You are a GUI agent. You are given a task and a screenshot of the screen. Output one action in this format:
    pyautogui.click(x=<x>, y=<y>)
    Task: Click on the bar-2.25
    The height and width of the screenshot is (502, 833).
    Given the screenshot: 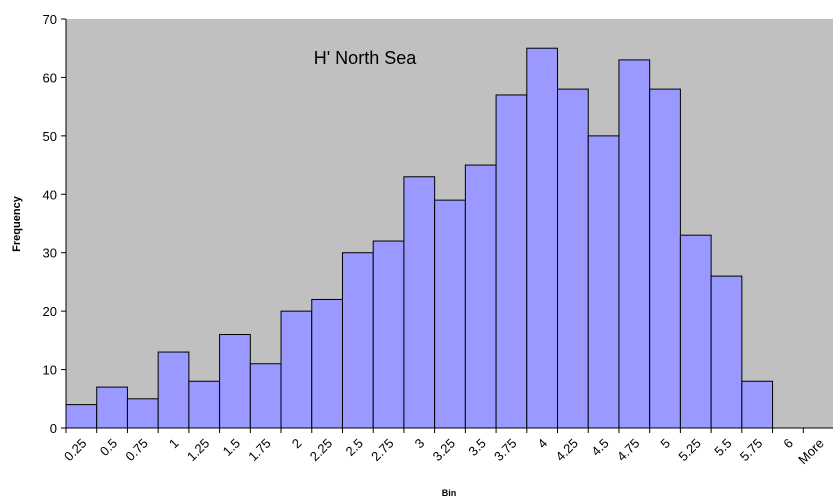 What is the action you would take?
    pyautogui.click(x=327, y=363)
    